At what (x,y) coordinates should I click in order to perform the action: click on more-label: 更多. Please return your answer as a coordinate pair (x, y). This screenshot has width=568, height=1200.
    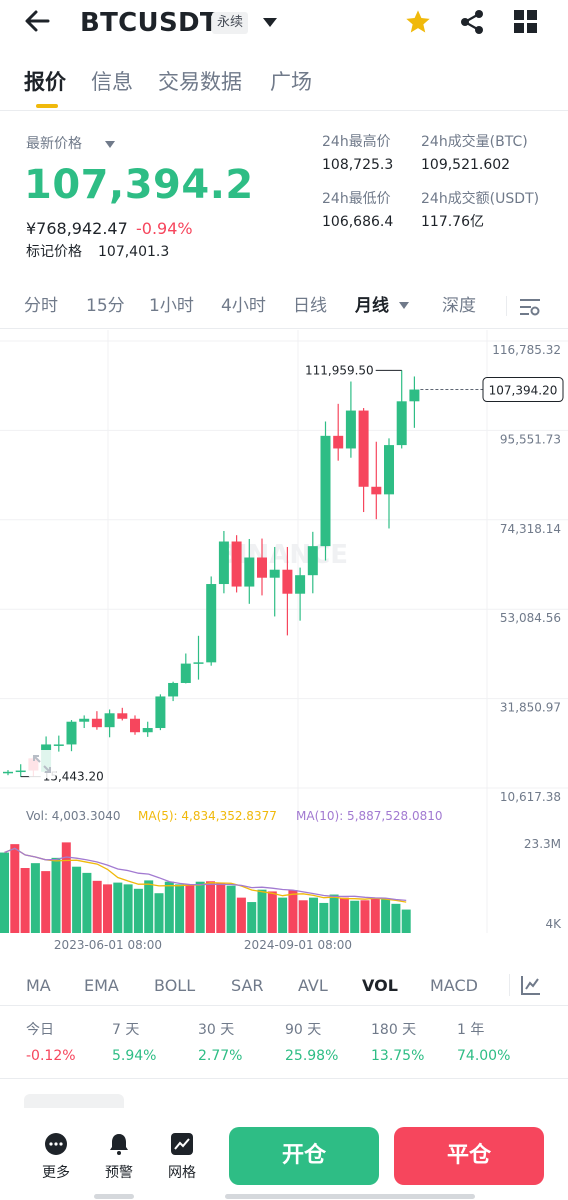
    Looking at the image, I should click on (56, 1173).